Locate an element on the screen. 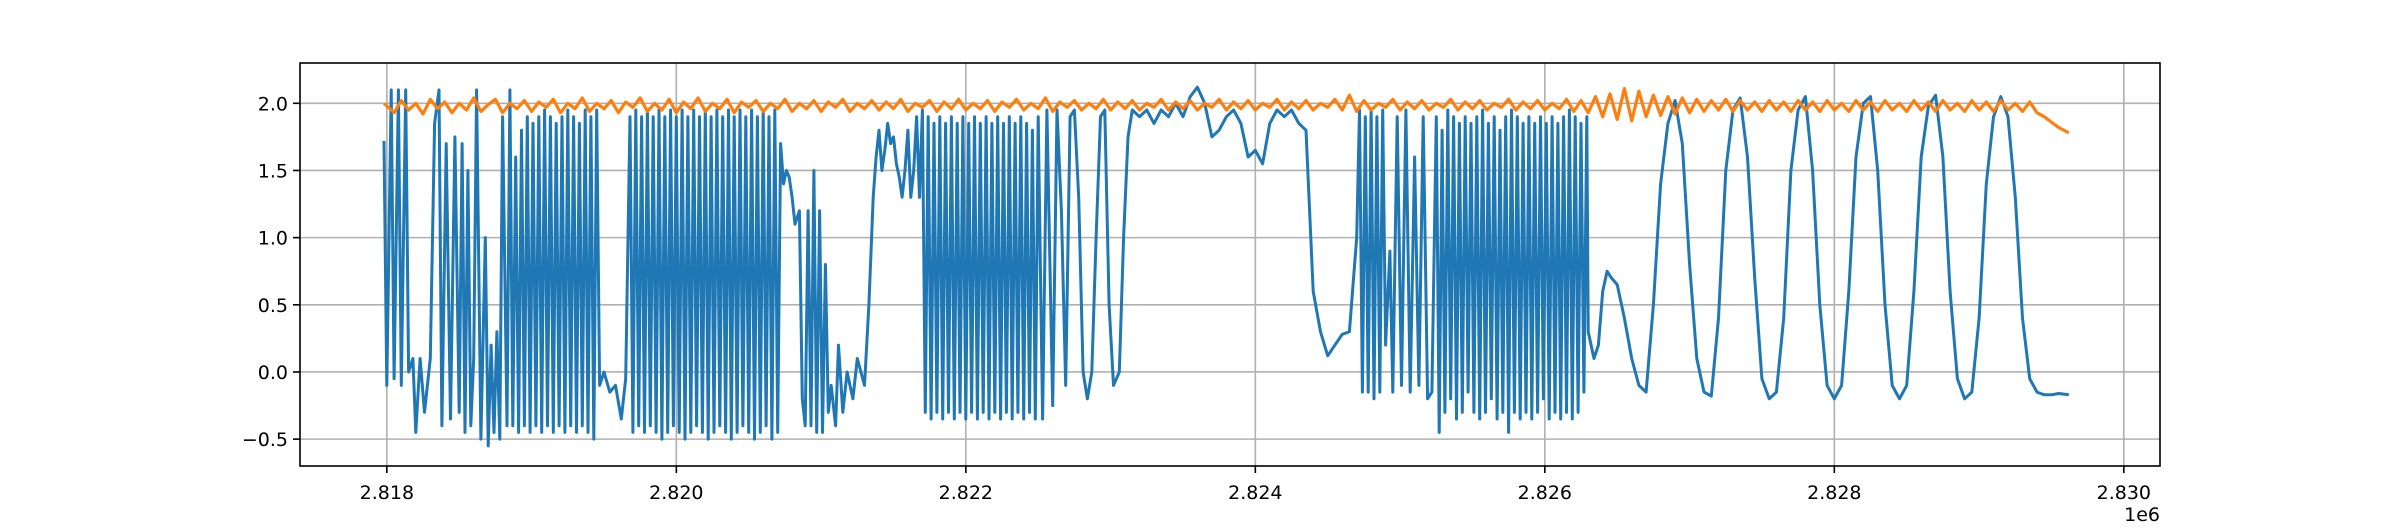 The height and width of the screenshot is (529, 2400). x-tick-label: 2.822 is located at coordinates (966, 493).